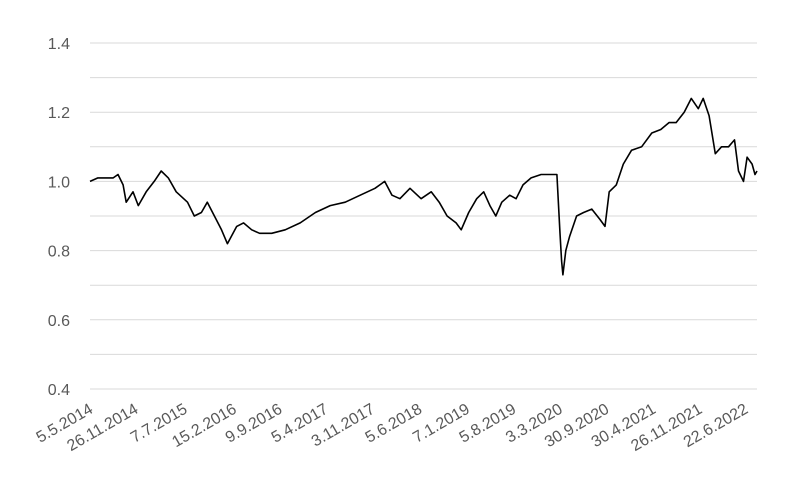 The image size is (810, 497). What do you see at coordinates (59, 252) in the screenshot?
I see `y-tick-label: 0.8` at bounding box center [59, 252].